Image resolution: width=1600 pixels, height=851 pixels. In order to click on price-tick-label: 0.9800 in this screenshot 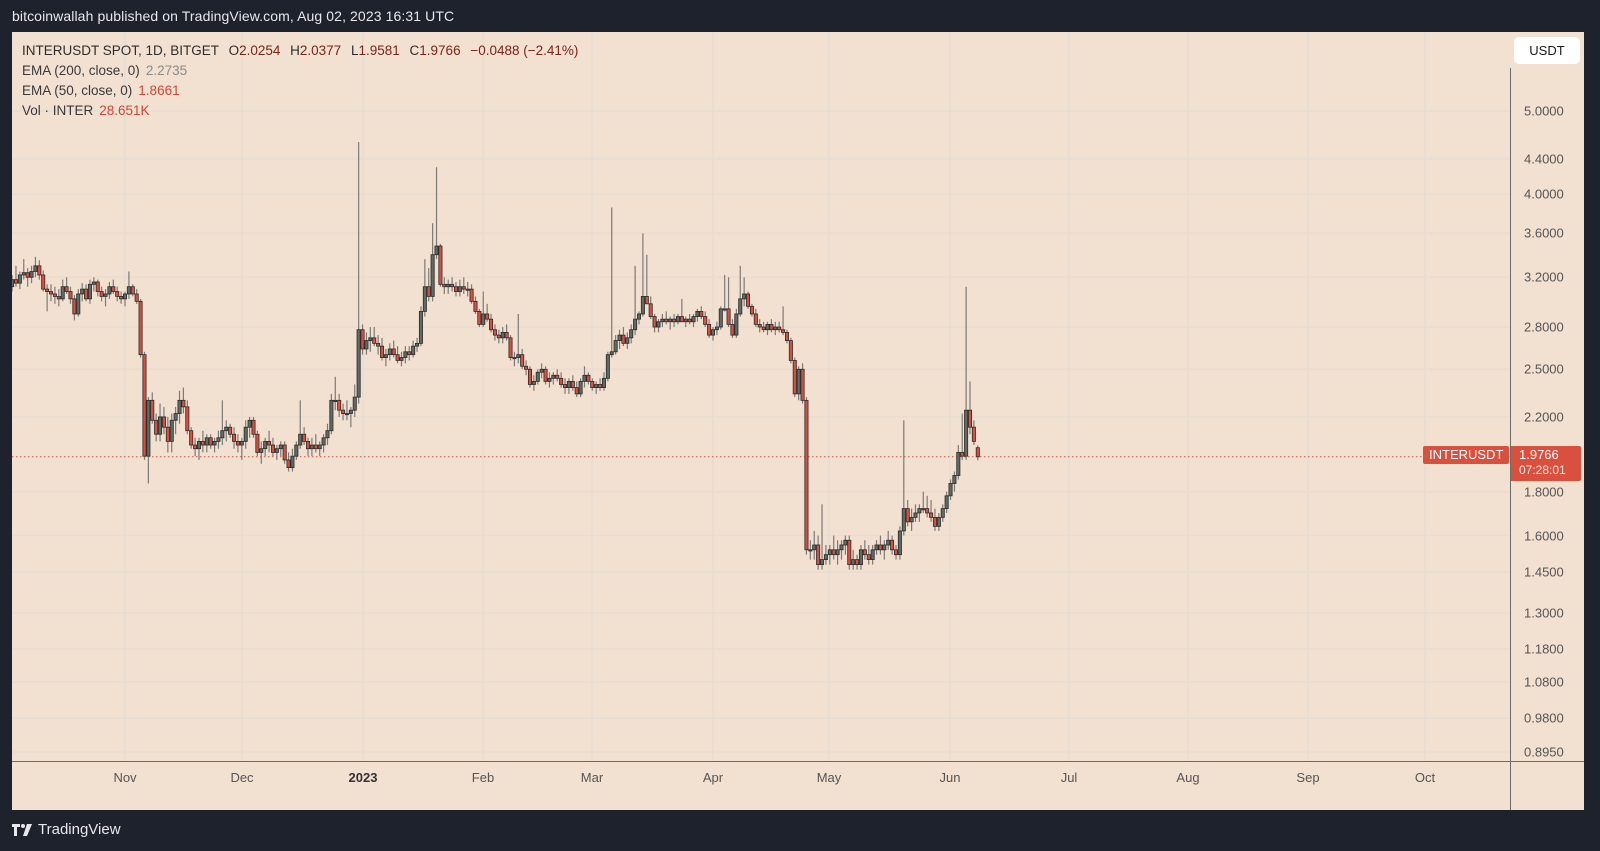, I will do `click(1544, 718)`.